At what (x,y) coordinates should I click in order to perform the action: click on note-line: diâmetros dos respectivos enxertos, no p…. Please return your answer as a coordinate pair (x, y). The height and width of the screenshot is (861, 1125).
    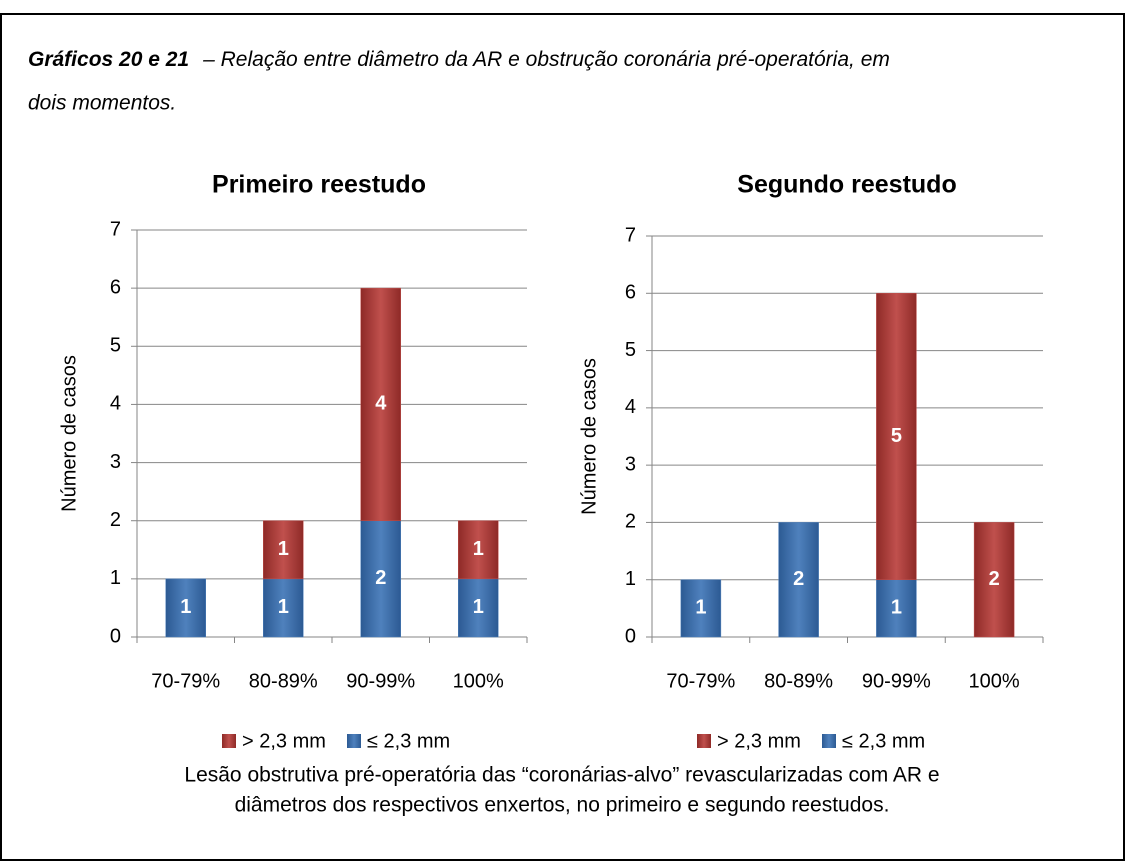
    Looking at the image, I should click on (562, 805).